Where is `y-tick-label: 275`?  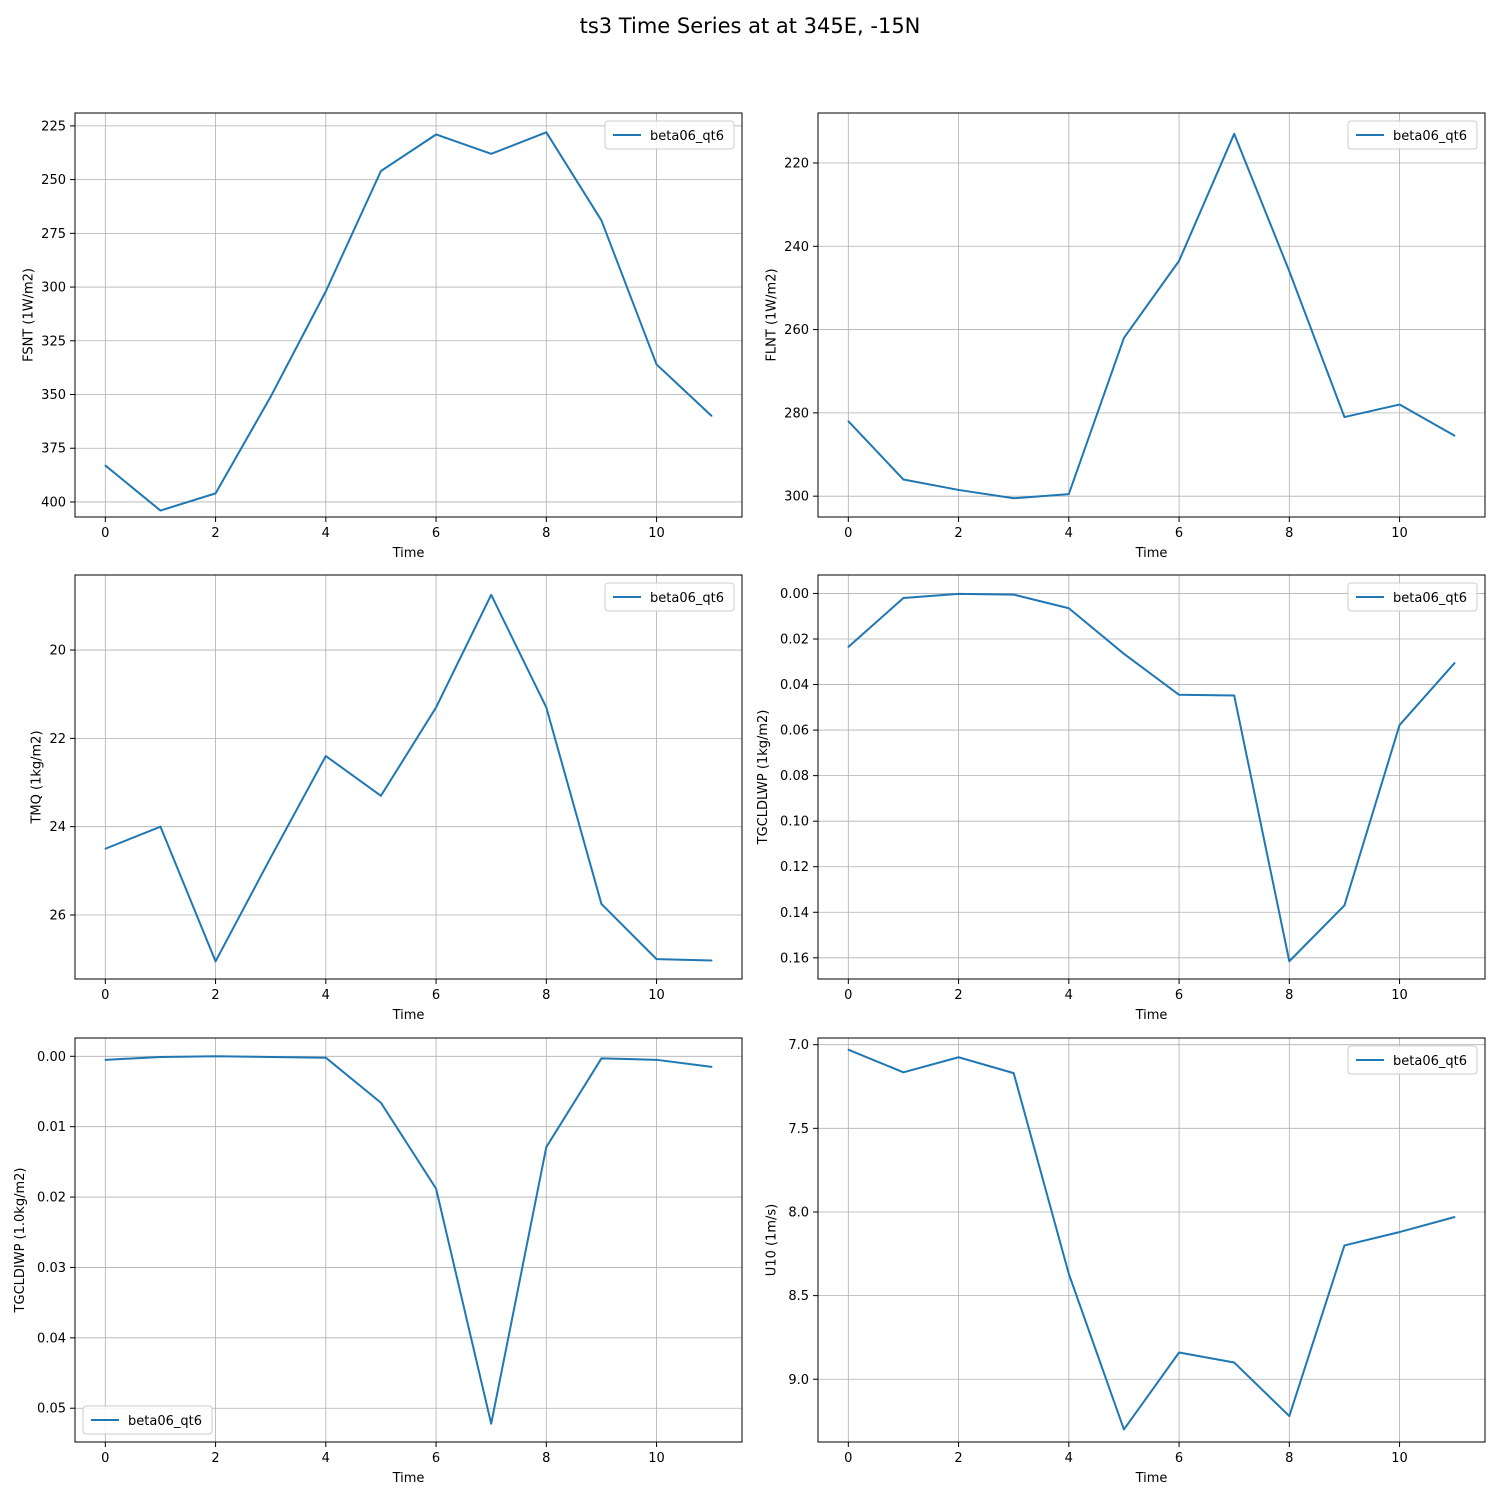
y-tick-label: 275 is located at coordinates (53, 234).